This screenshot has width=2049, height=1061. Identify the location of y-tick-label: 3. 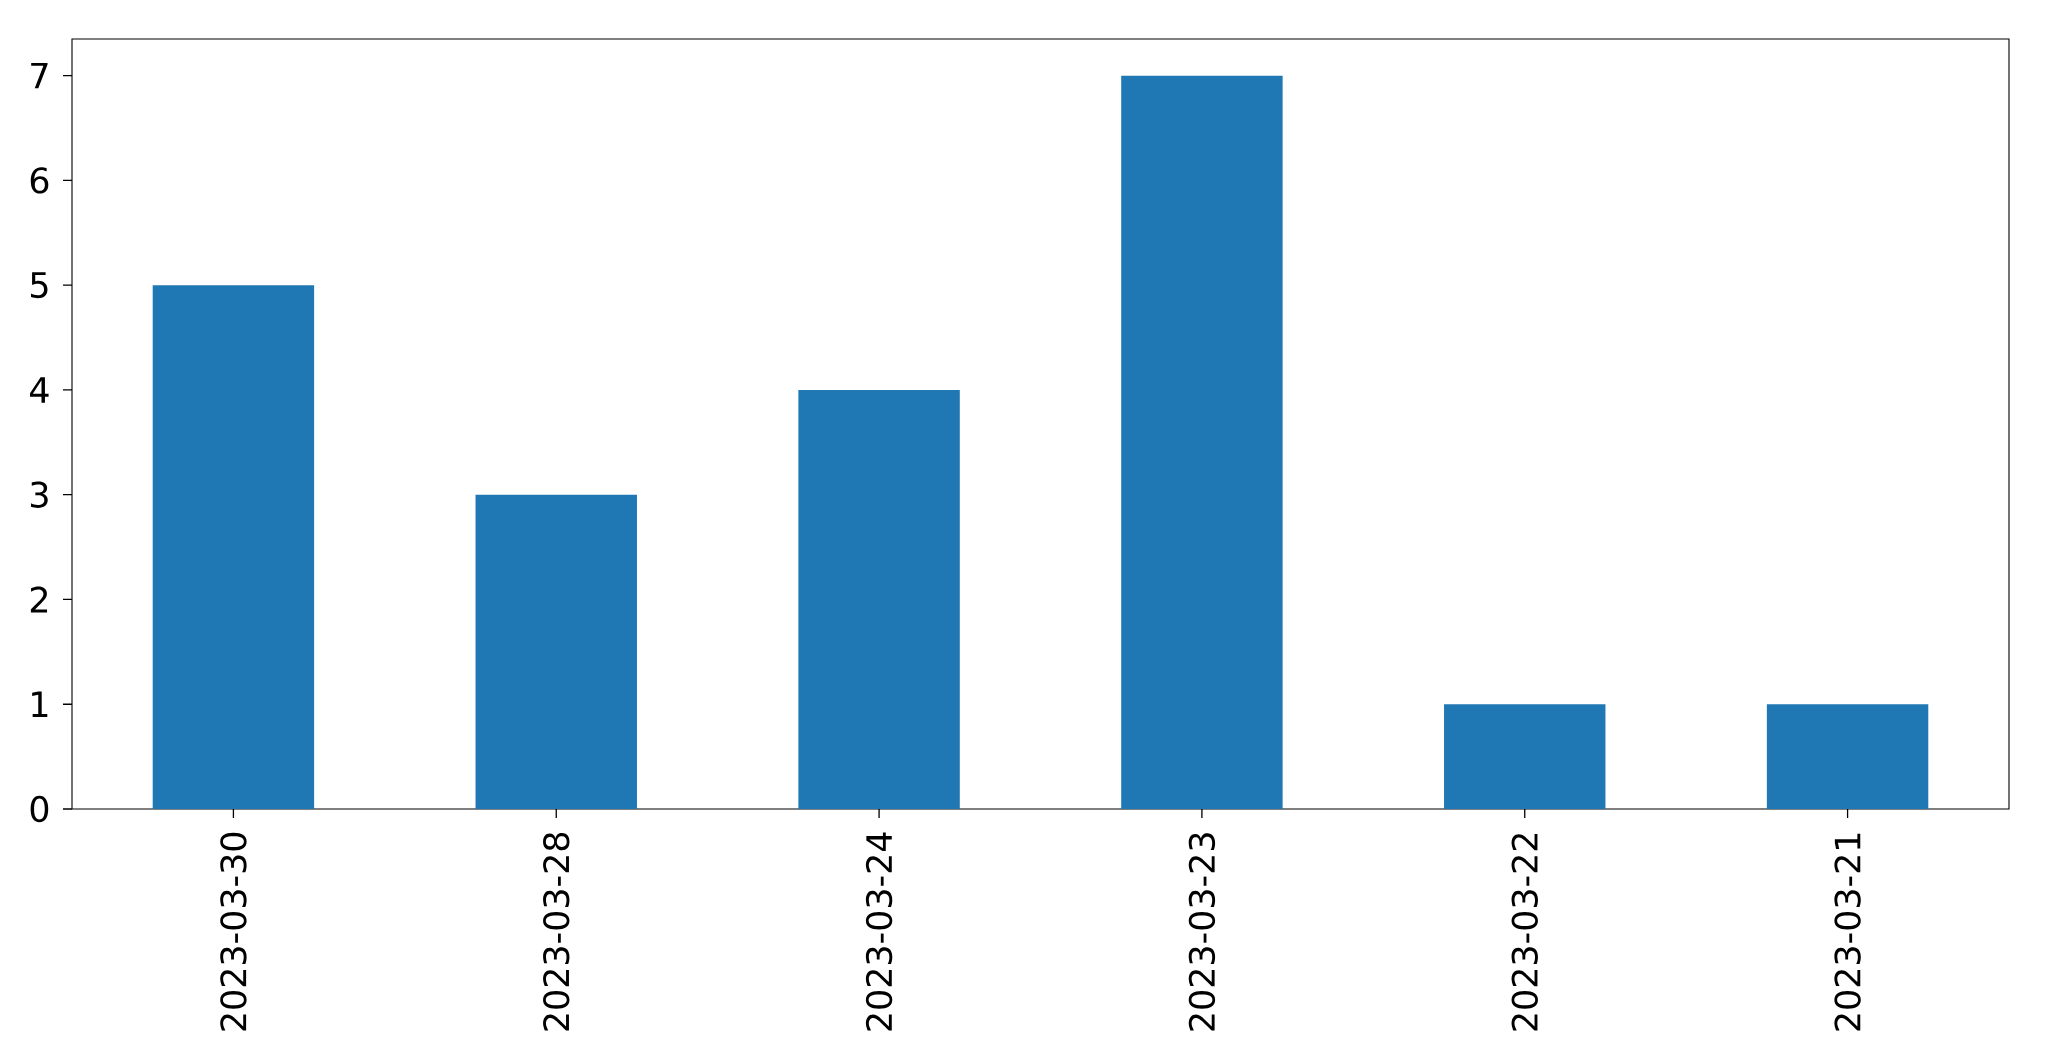
(39, 494).